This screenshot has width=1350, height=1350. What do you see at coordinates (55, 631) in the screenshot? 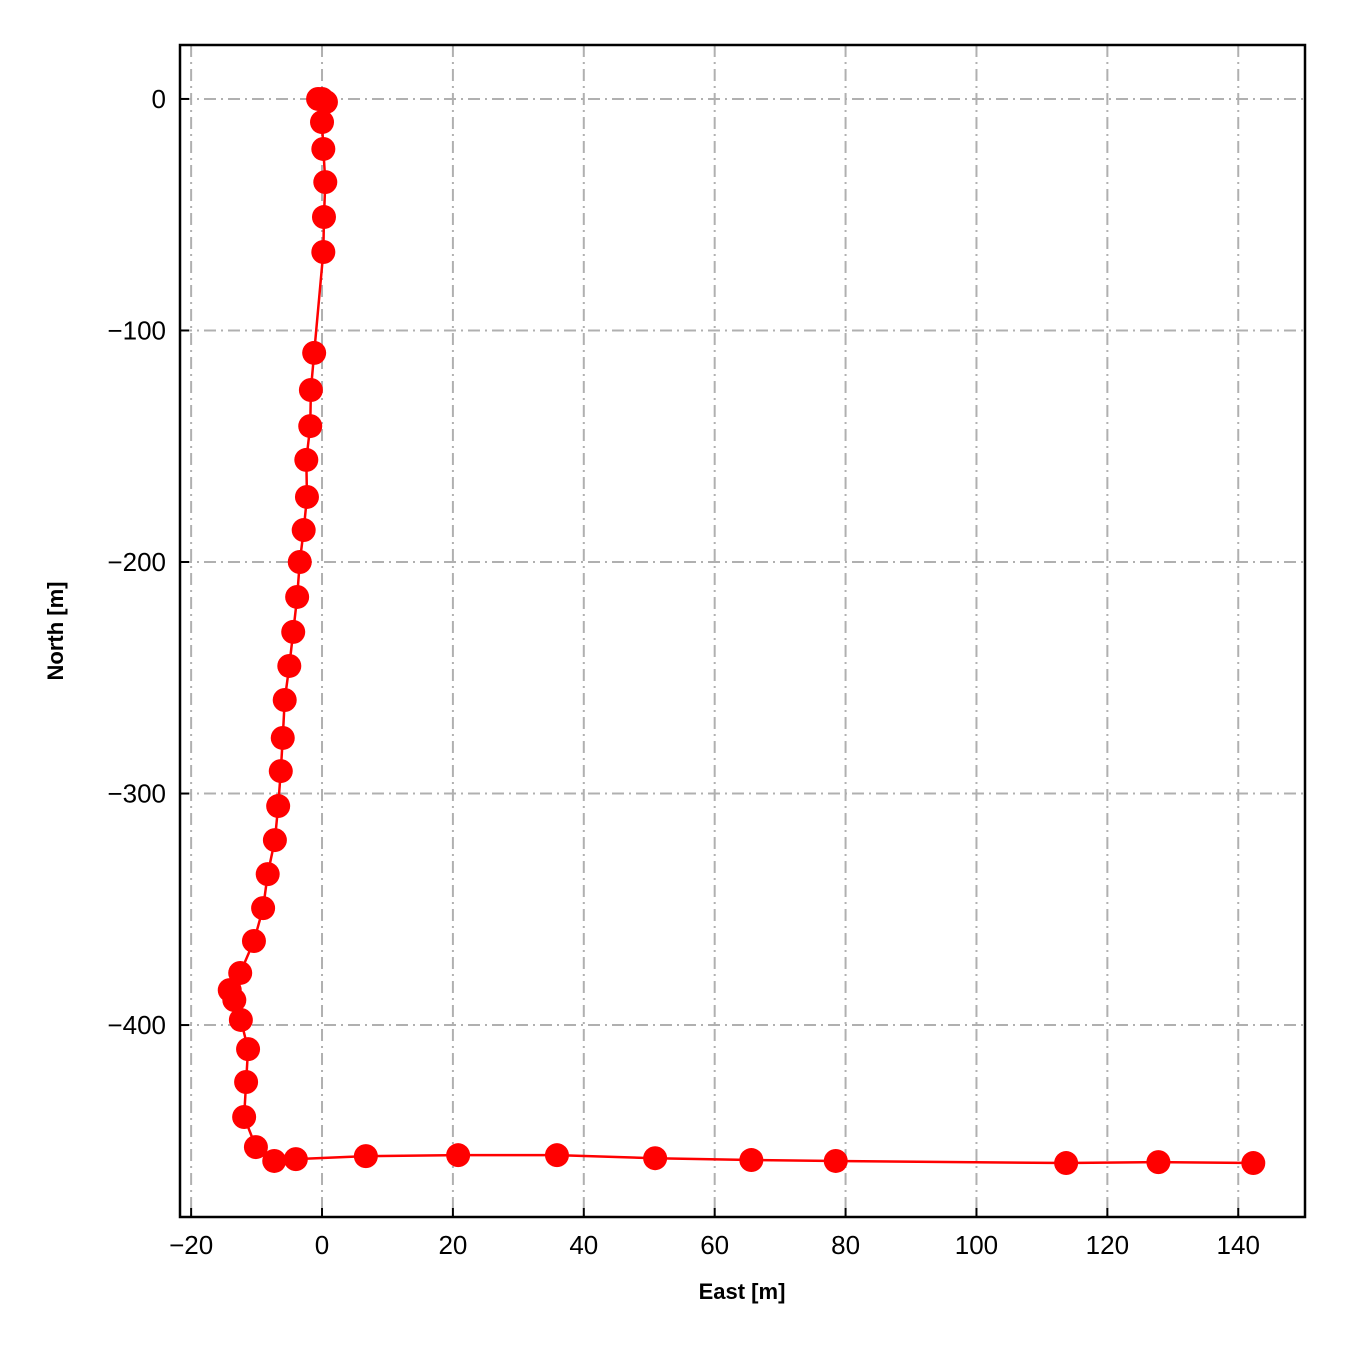
I see `y-axis-label: North [m]` at bounding box center [55, 631].